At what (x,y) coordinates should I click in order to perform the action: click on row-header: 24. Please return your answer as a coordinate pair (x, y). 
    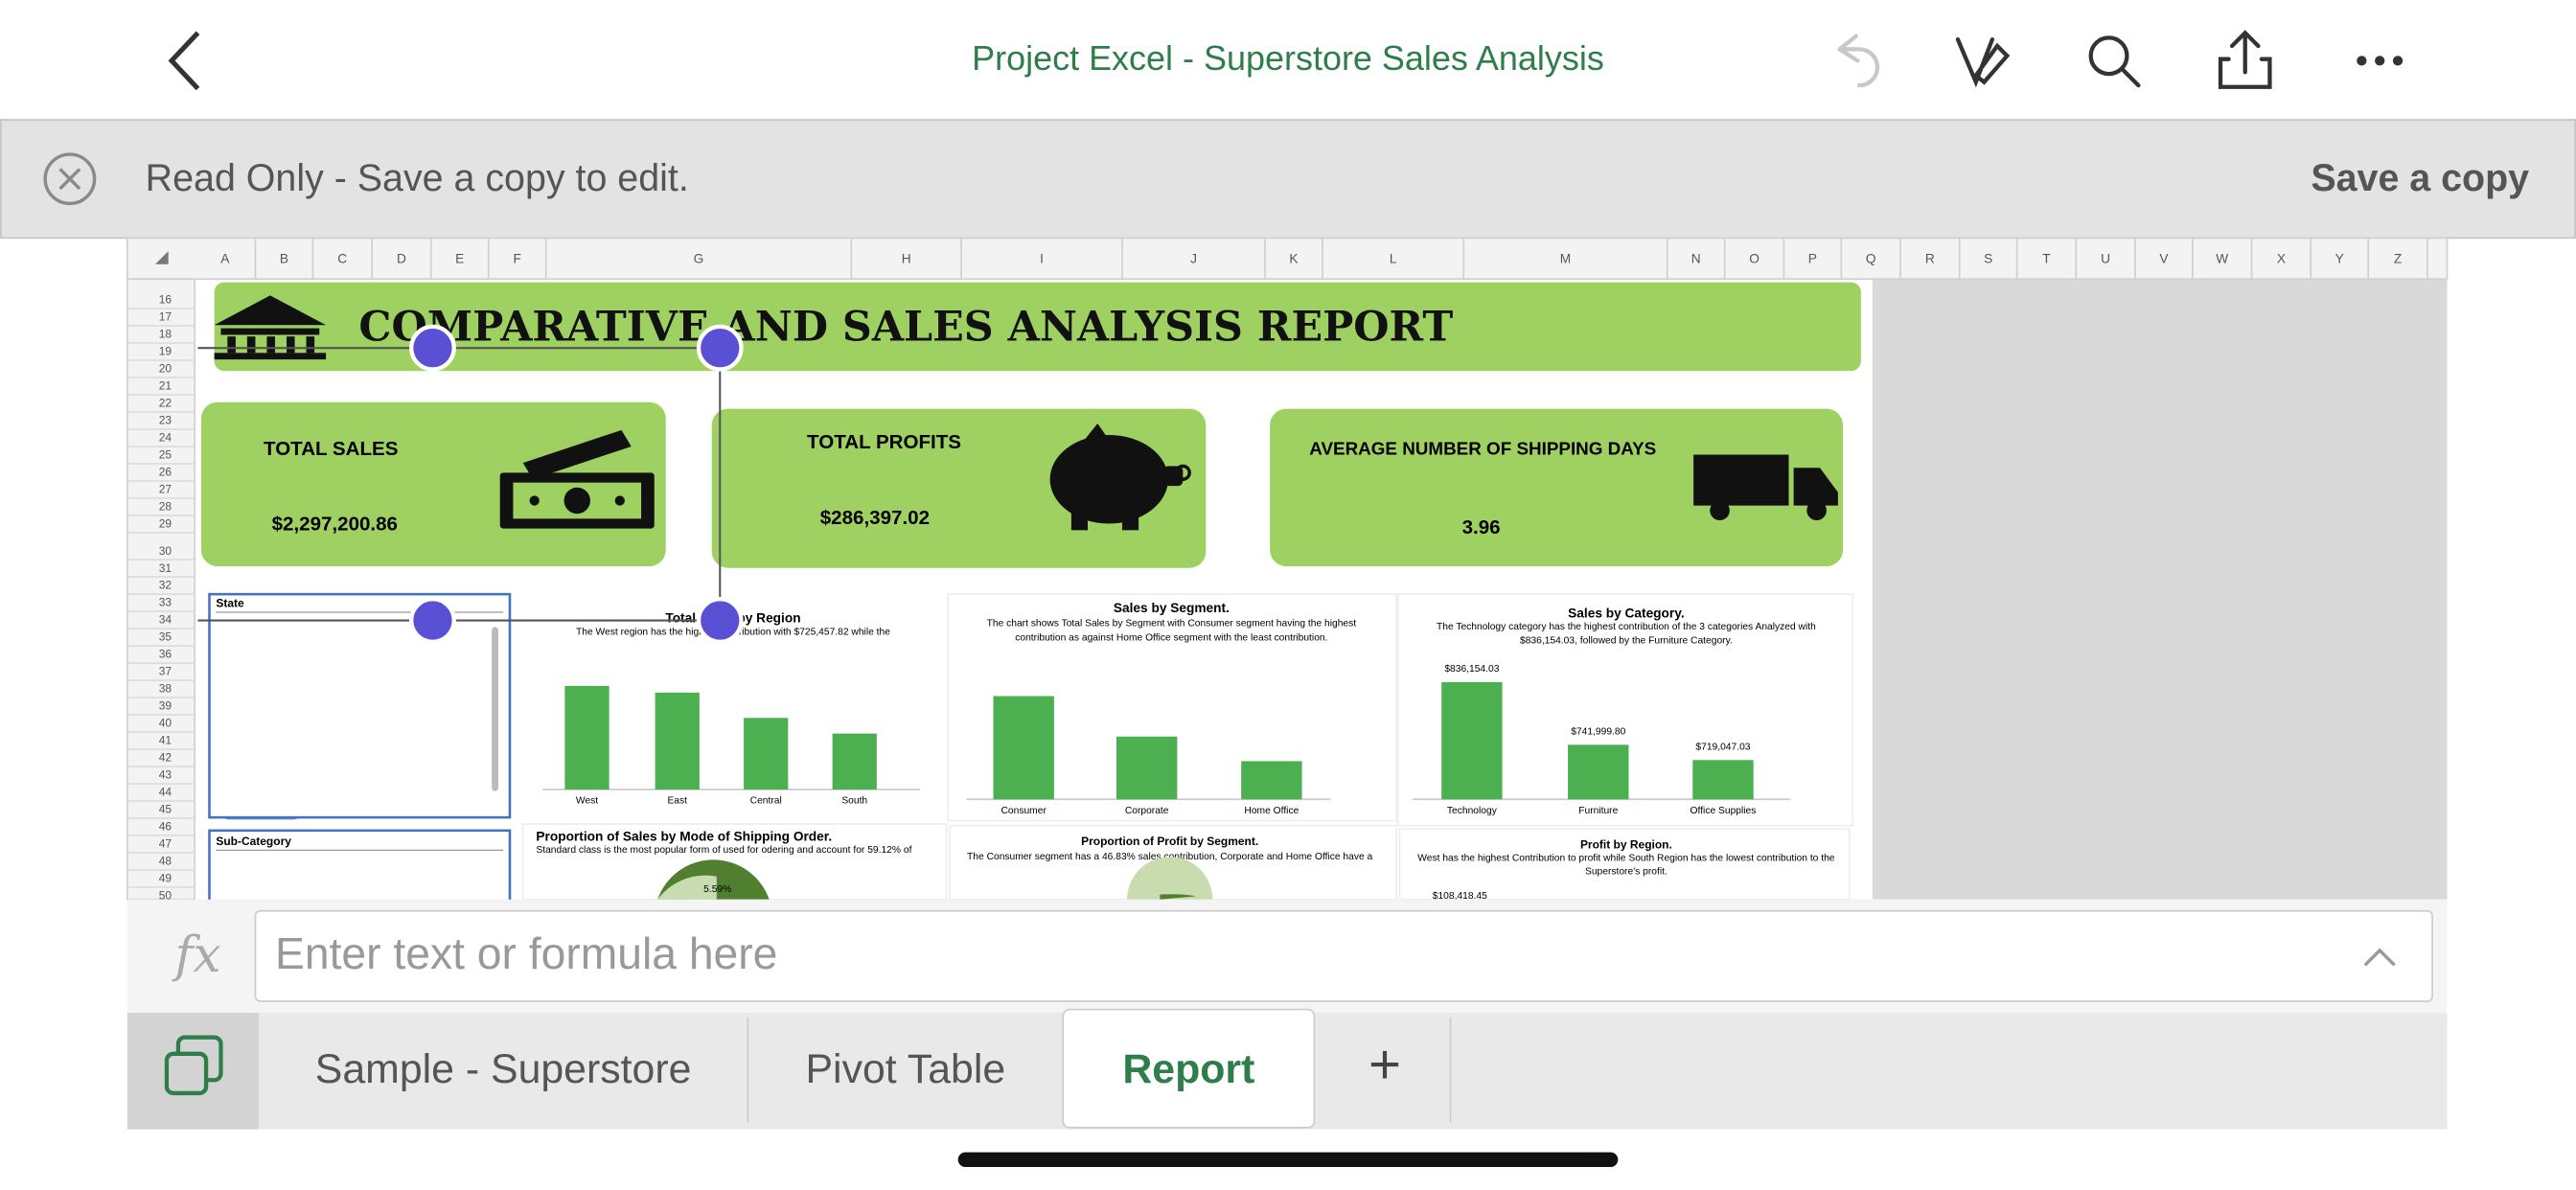
    Looking at the image, I should click on (165, 438).